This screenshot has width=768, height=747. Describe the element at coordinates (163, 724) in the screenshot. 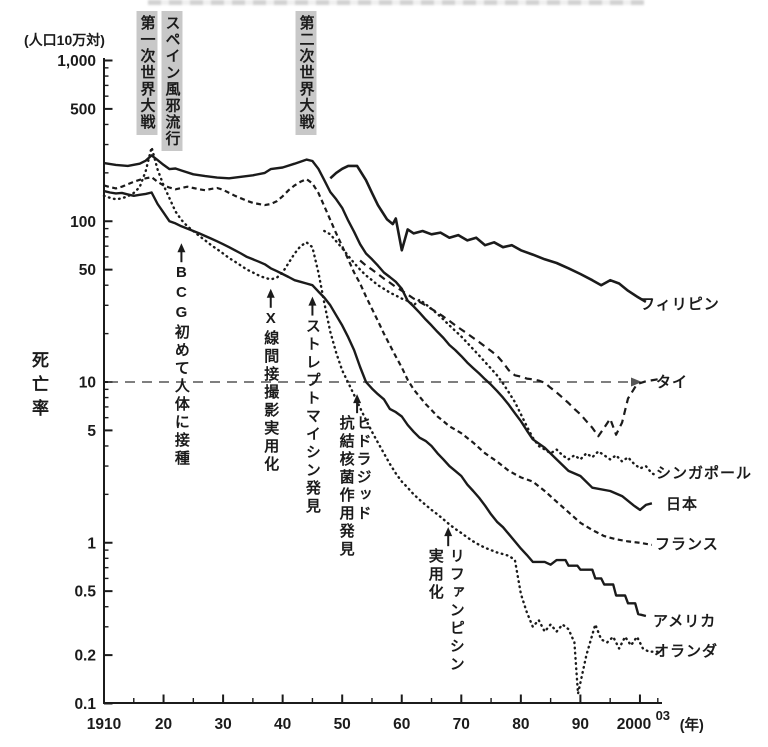

I see `x-tick-label: 20` at that location.